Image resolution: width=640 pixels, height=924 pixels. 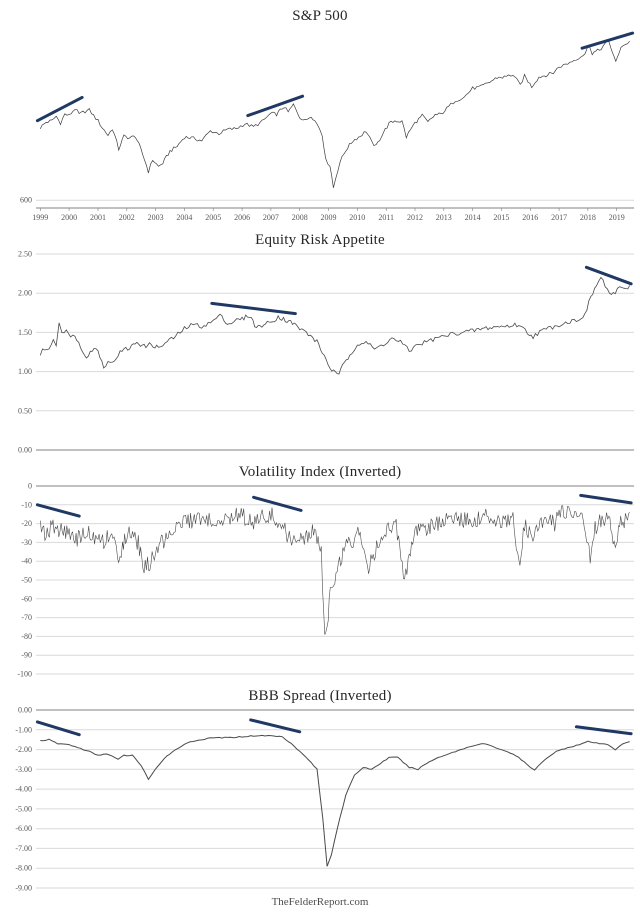 What do you see at coordinates (320, 902) in the screenshot?
I see `watermark: TheFelderReport.com` at bounding box center [320, 902].